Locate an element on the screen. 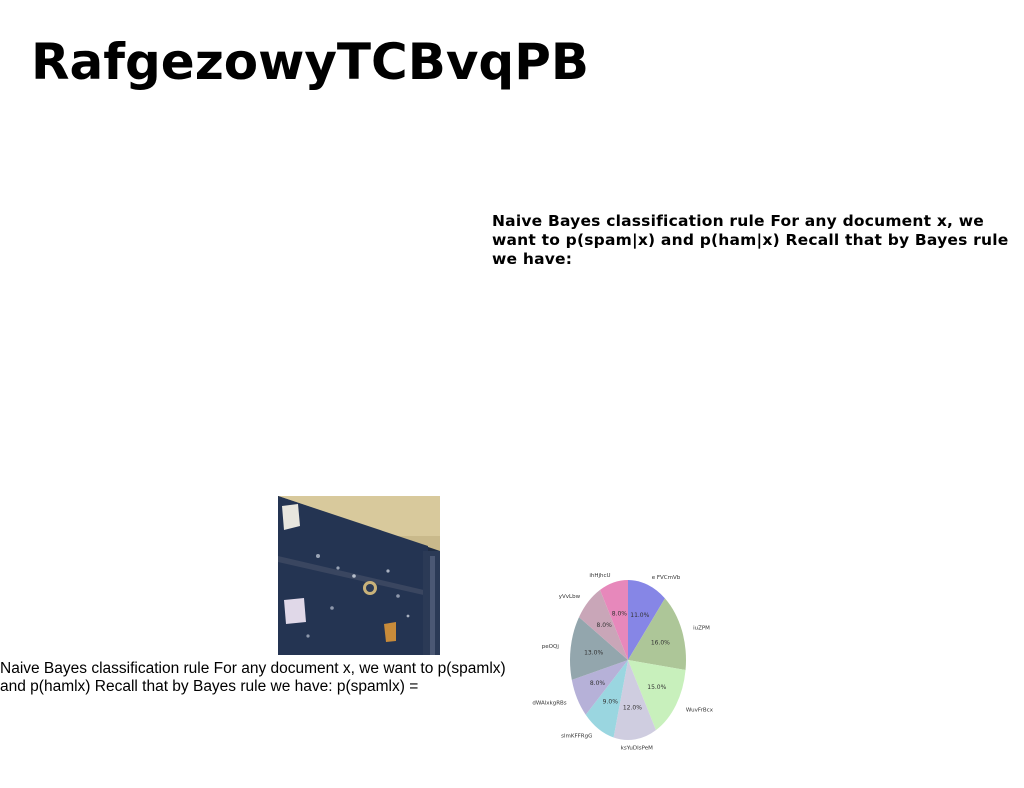  pie-slice-percent-label: 15.0% is located at coordinates (656, 687).